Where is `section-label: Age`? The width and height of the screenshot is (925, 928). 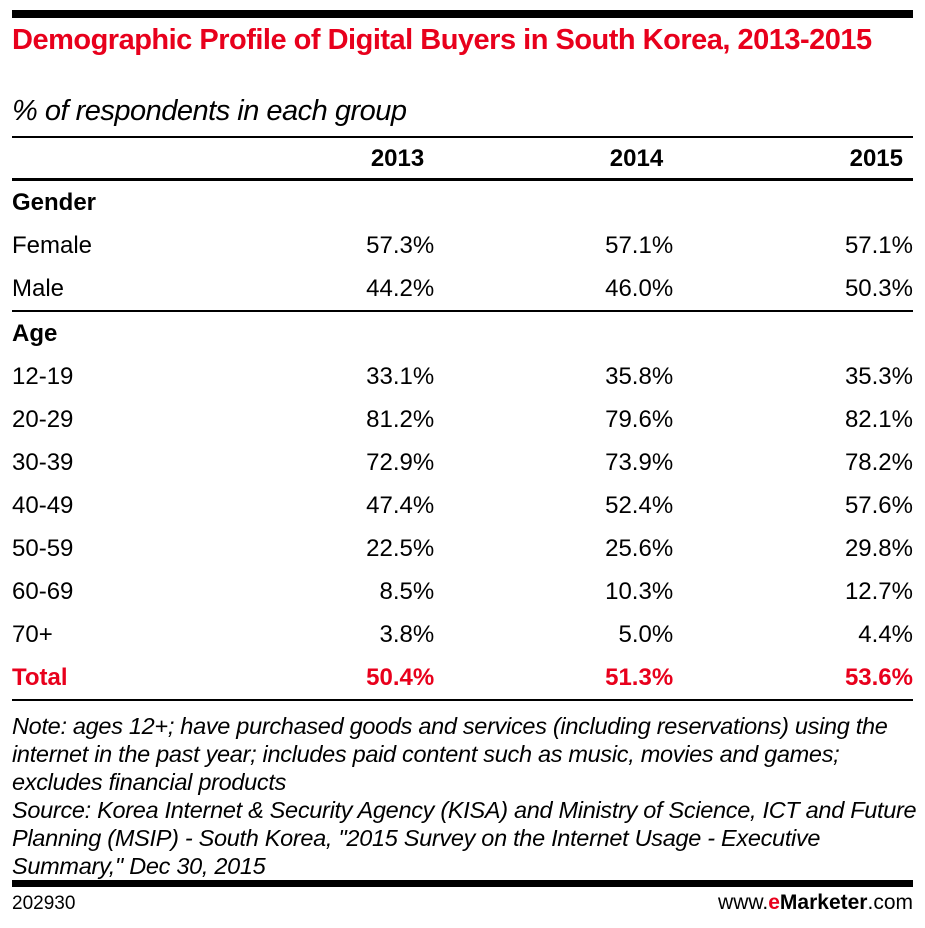
section-label: Age is located at coordinates (35, 333).